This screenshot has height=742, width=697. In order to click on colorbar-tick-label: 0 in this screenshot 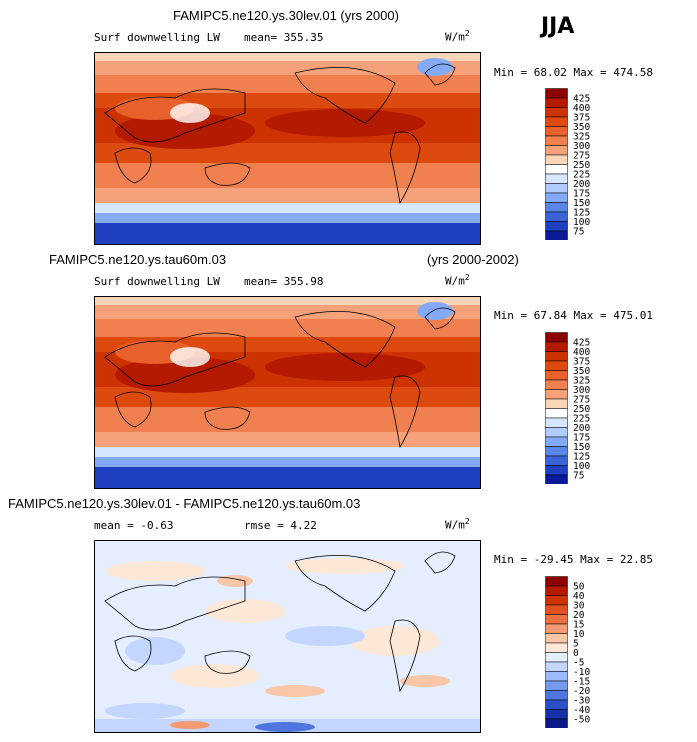, I will do `click(576, 653)`.